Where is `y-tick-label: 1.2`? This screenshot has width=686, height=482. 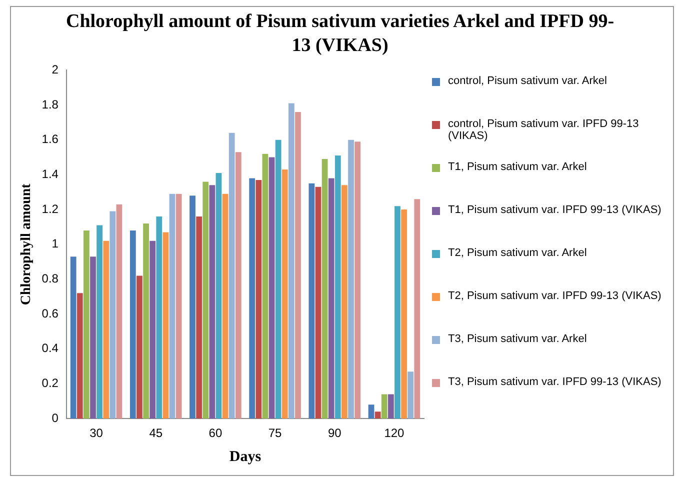
y-tick-label: 1.2 is located at coordinates (50, 209).